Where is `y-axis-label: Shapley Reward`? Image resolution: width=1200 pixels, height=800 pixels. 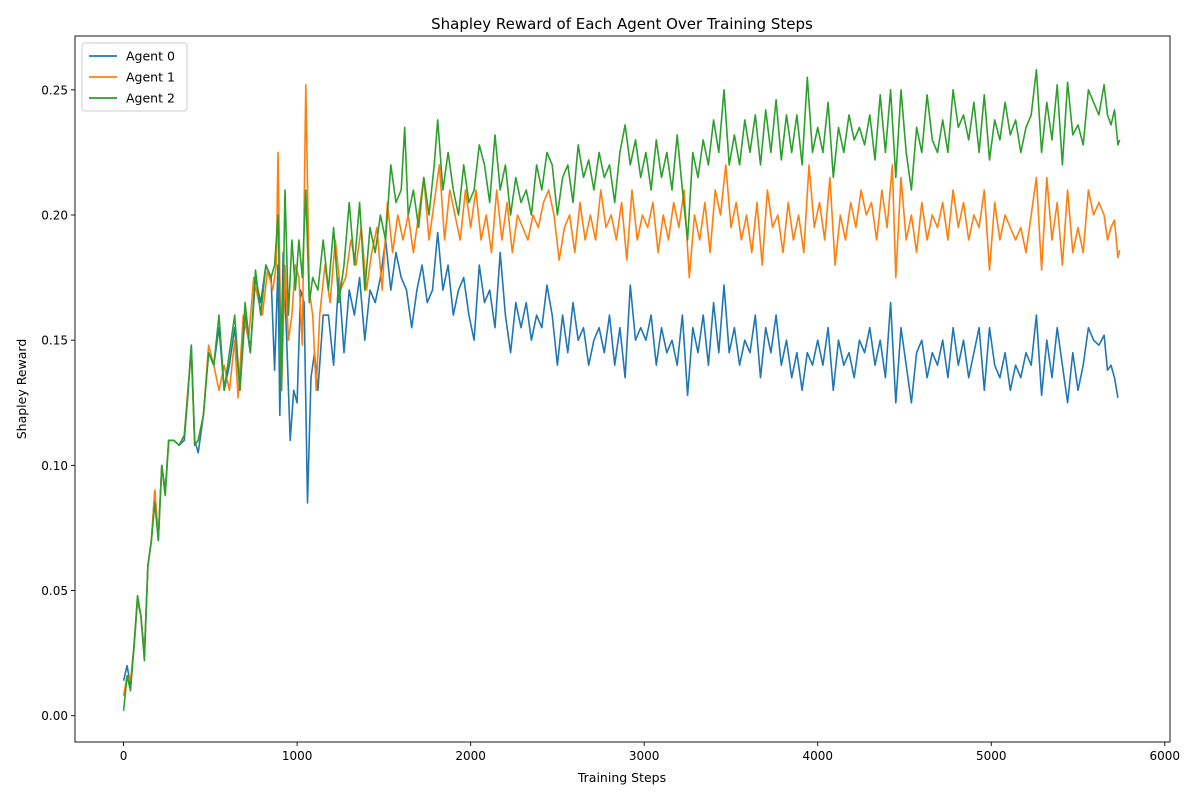
y-axis-label: Shapley Reward is located at coordinates (21, 389).